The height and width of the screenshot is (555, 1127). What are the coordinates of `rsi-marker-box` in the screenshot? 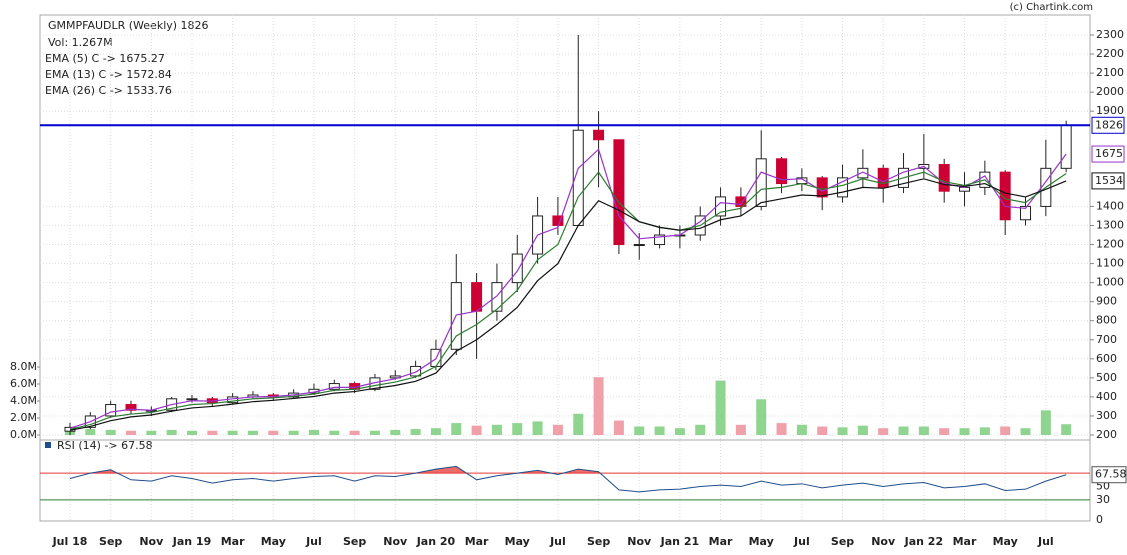 It's located at (1109, 475).